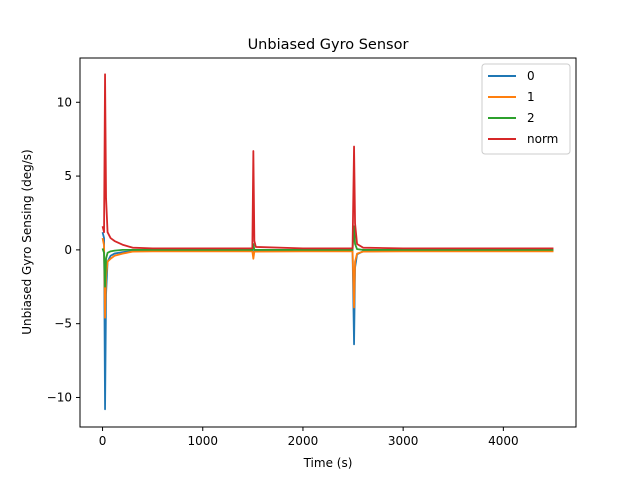  Describe the element at coordinates (303, 441) in the screenshot. I see `x-tick-label: 2000` at that location.